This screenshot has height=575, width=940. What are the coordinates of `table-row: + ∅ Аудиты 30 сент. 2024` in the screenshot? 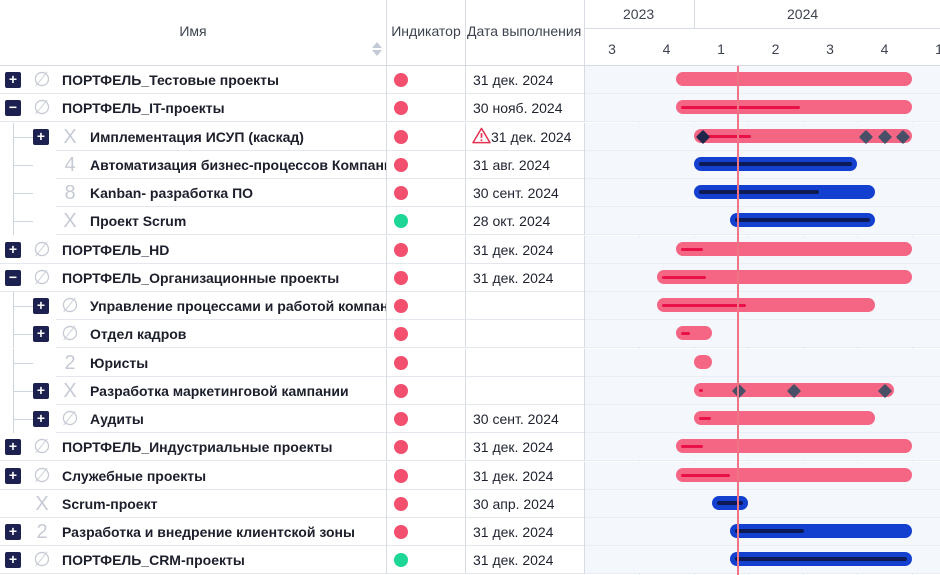 It's located at (470, 419).